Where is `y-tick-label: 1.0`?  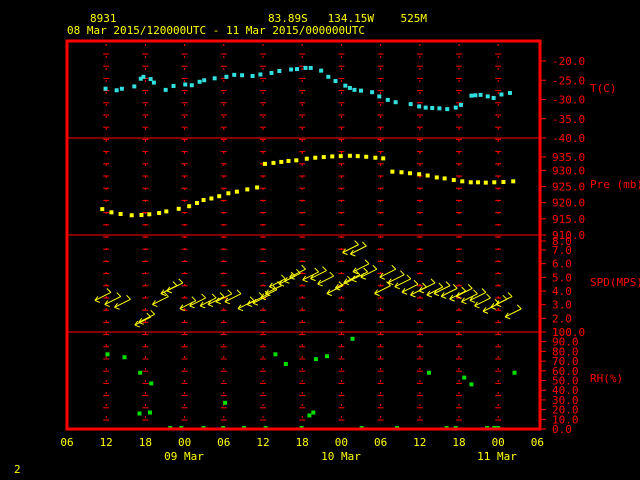
y-tick-label: 1.0 is located at coordinates (562, 332).